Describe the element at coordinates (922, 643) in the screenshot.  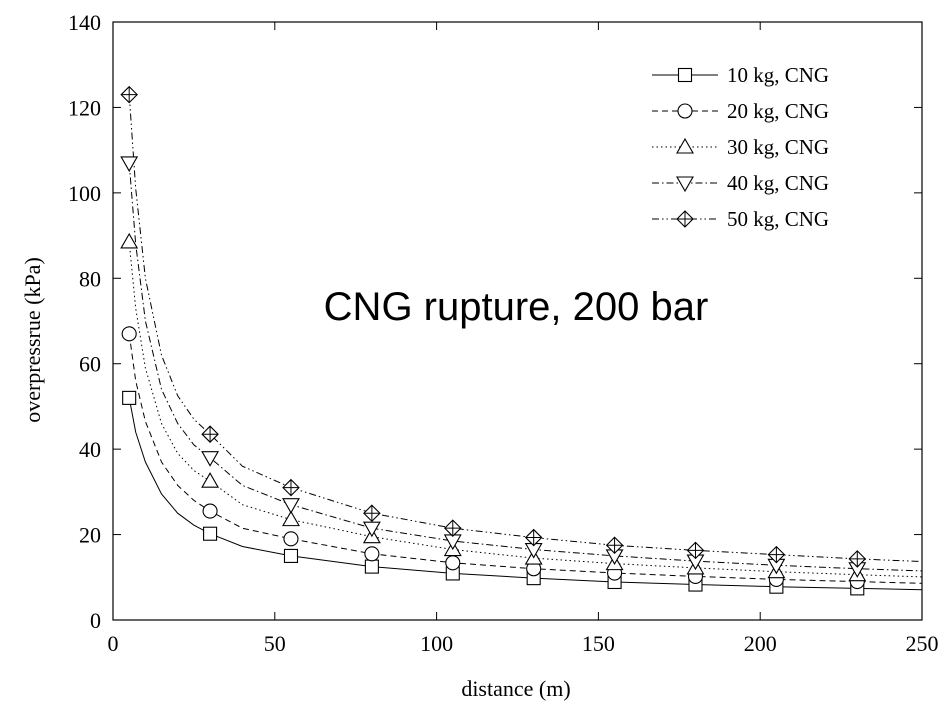
I see `x-tick-label: 250` at that location.